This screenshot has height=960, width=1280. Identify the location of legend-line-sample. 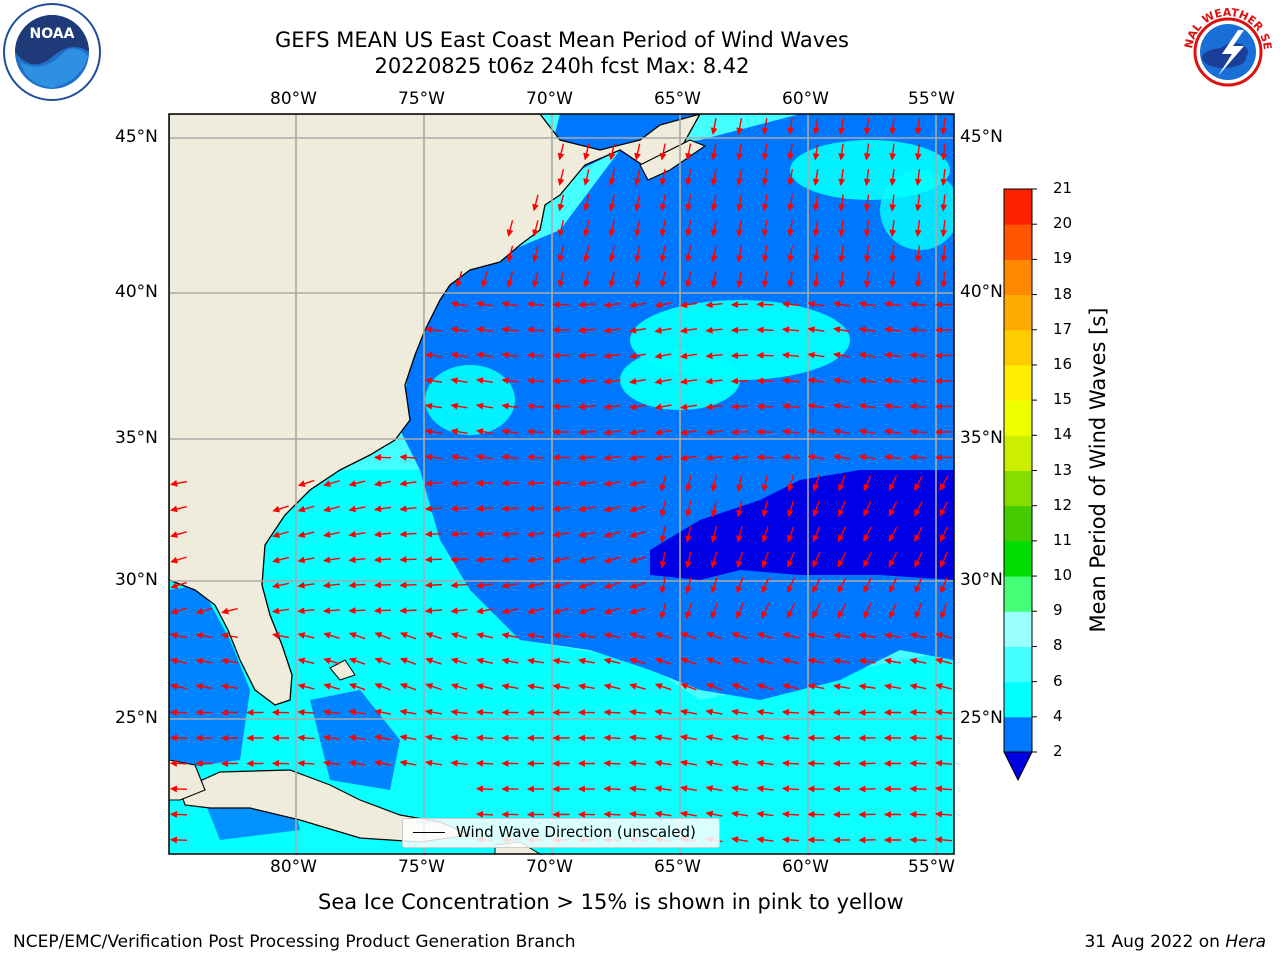
(429, 832).